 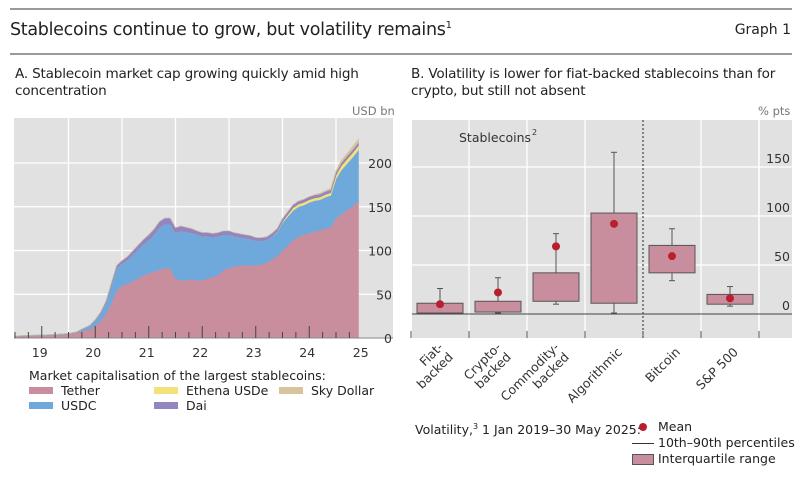 I want to click on x-tick-label: Commodity-backed, so click(x=534, y=371).